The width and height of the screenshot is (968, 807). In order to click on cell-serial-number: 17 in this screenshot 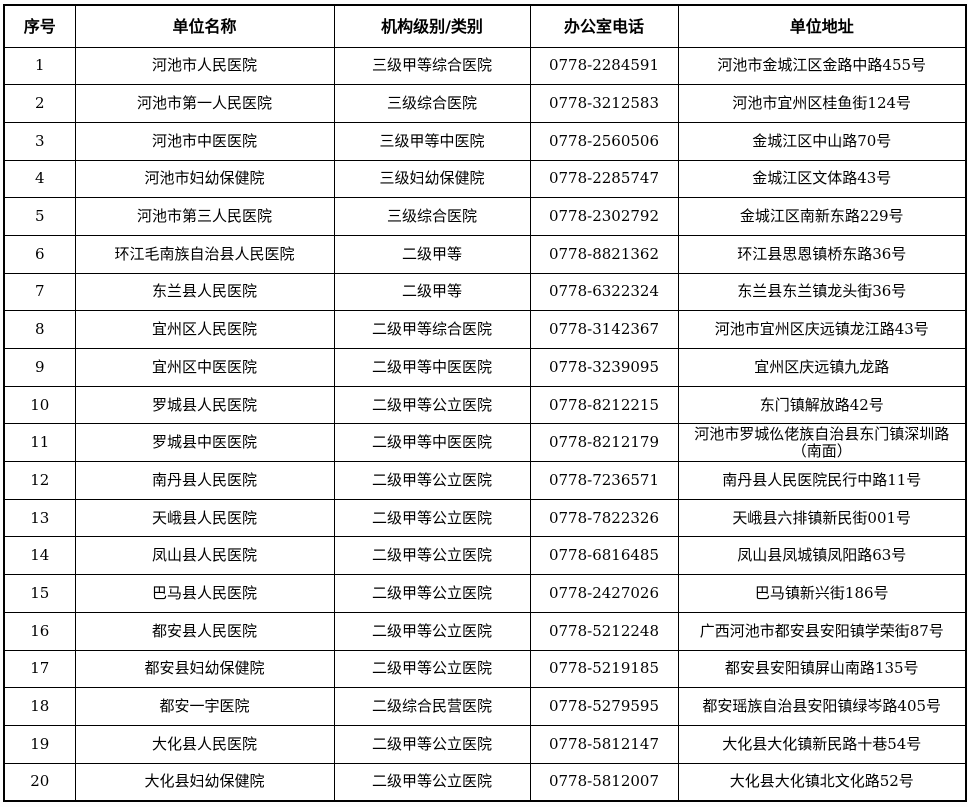, I will do `click(39, 669)`.